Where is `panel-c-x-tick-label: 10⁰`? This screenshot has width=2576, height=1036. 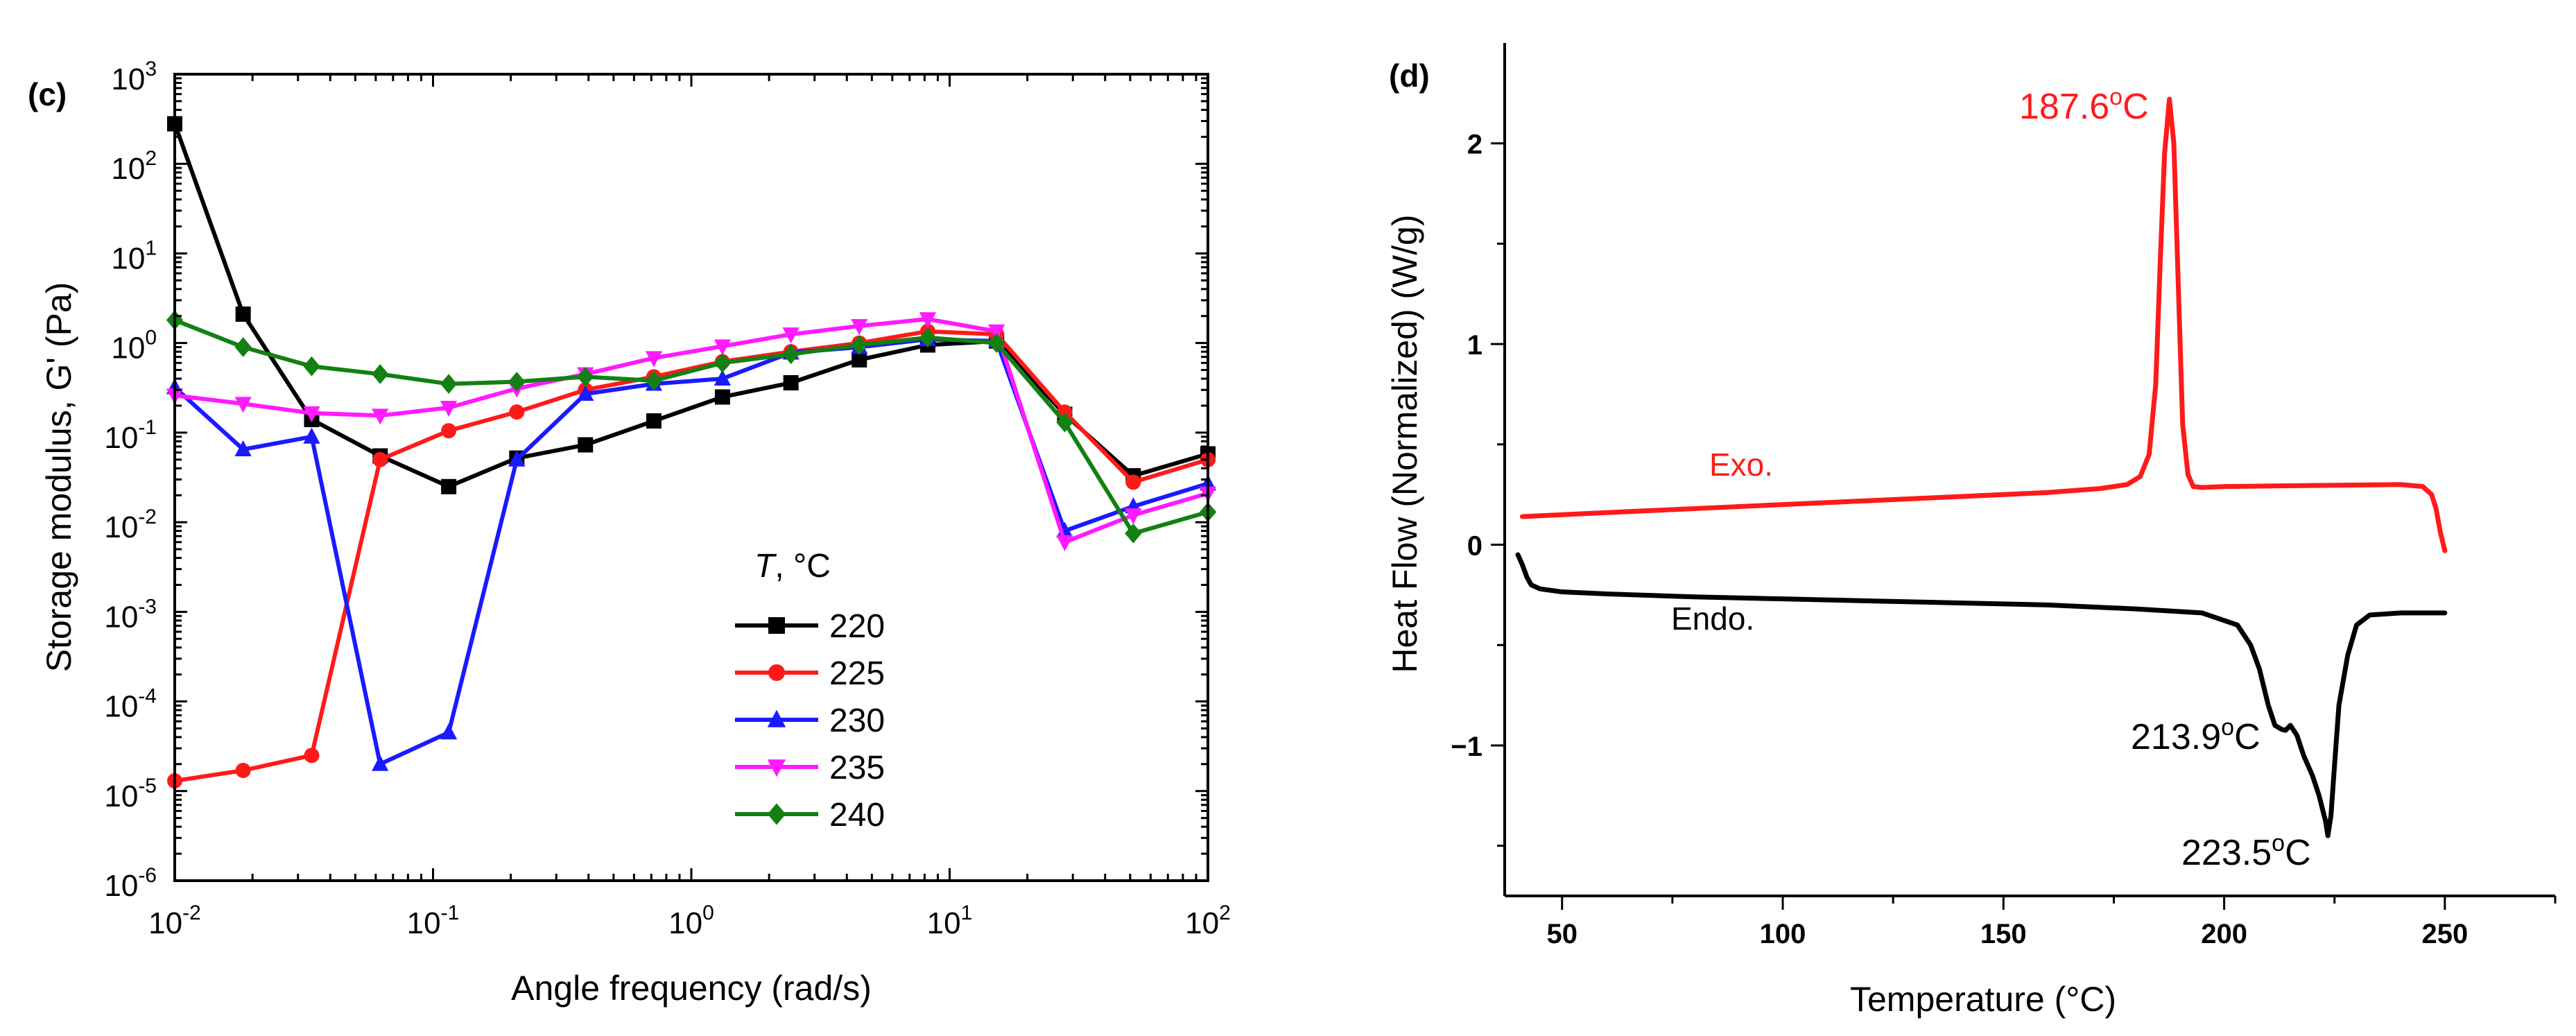
panel-c-x-tick-label: 10⁰ is located at coordinates (691, 920).